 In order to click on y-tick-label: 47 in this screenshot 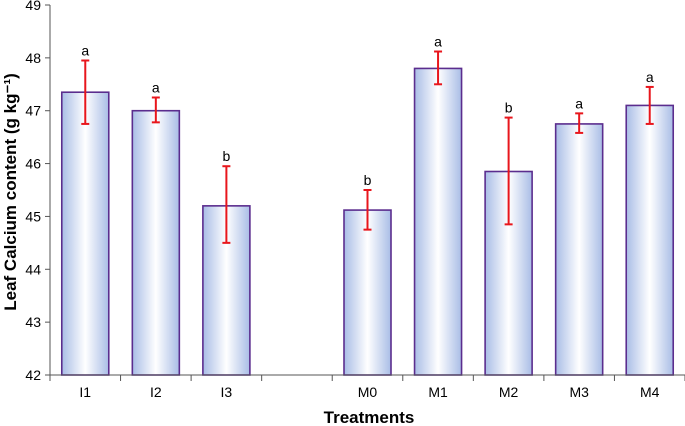, I will do `click(33, 111)`.